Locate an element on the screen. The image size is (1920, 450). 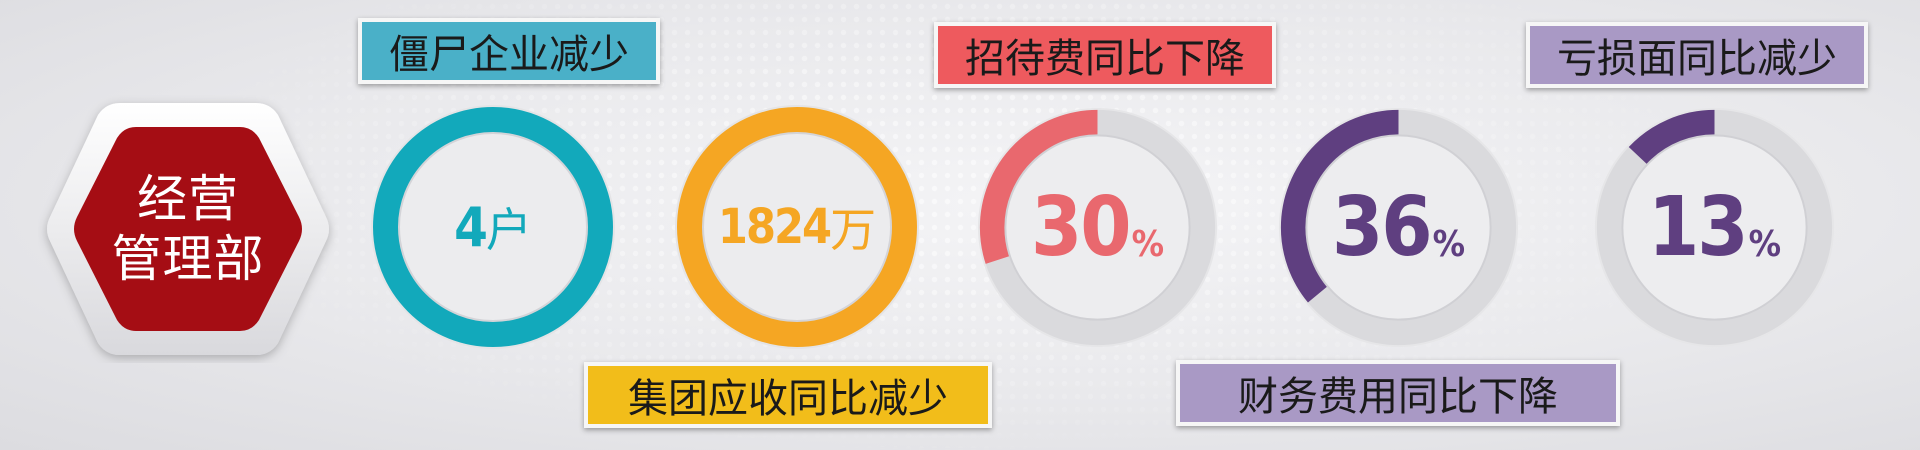
ring-value: 4 户 is located at coordinates (493, 227).